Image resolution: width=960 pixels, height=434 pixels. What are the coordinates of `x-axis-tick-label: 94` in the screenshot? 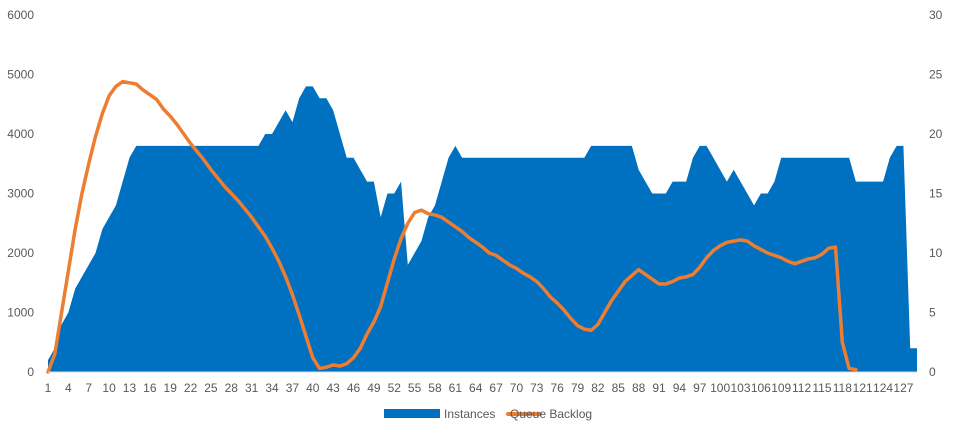 It's located at (680, 388).